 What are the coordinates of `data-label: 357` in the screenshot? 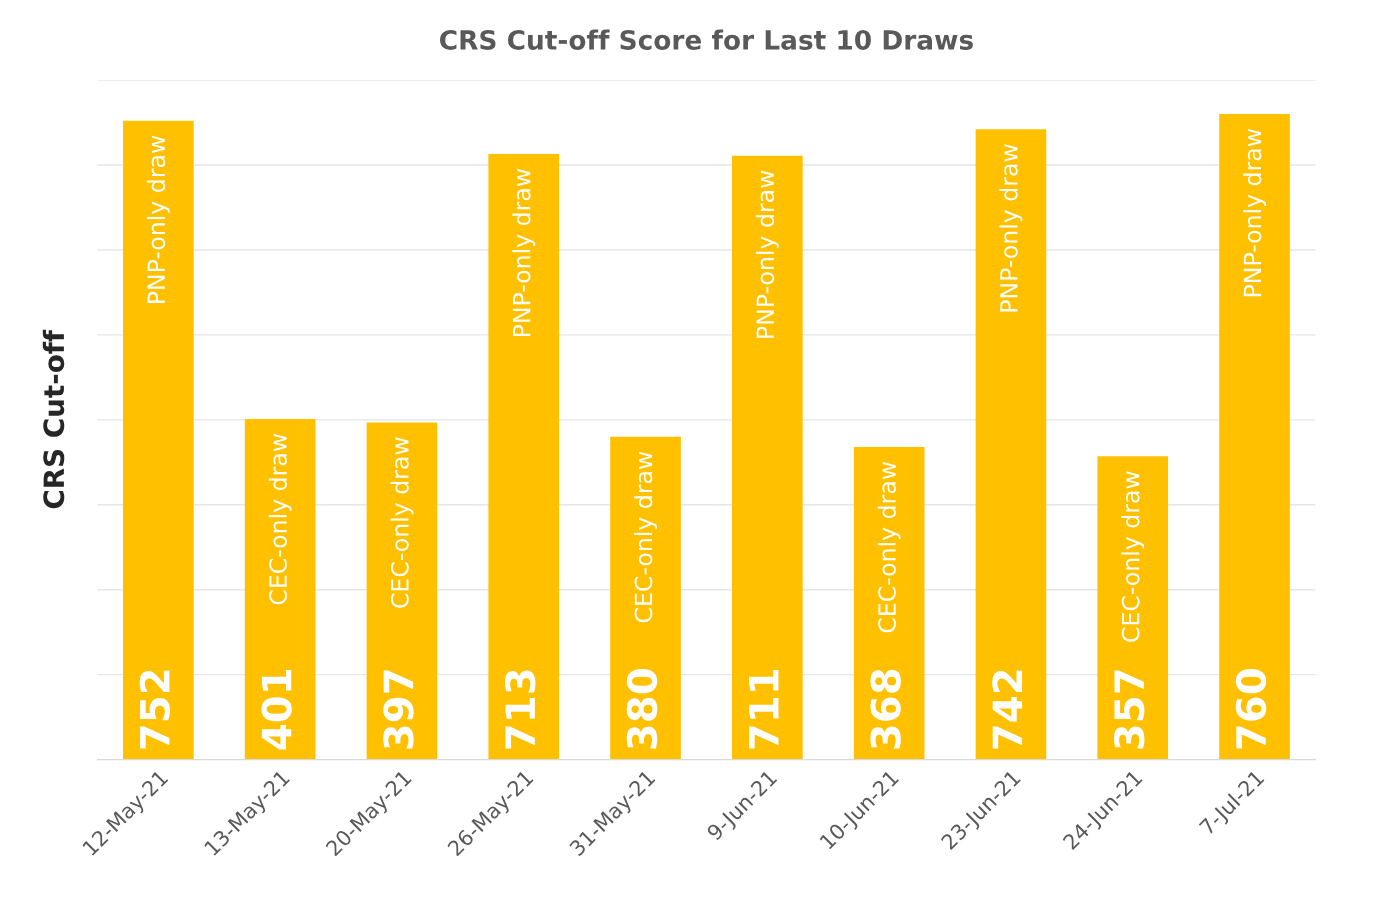 It's located at (1129, 709).